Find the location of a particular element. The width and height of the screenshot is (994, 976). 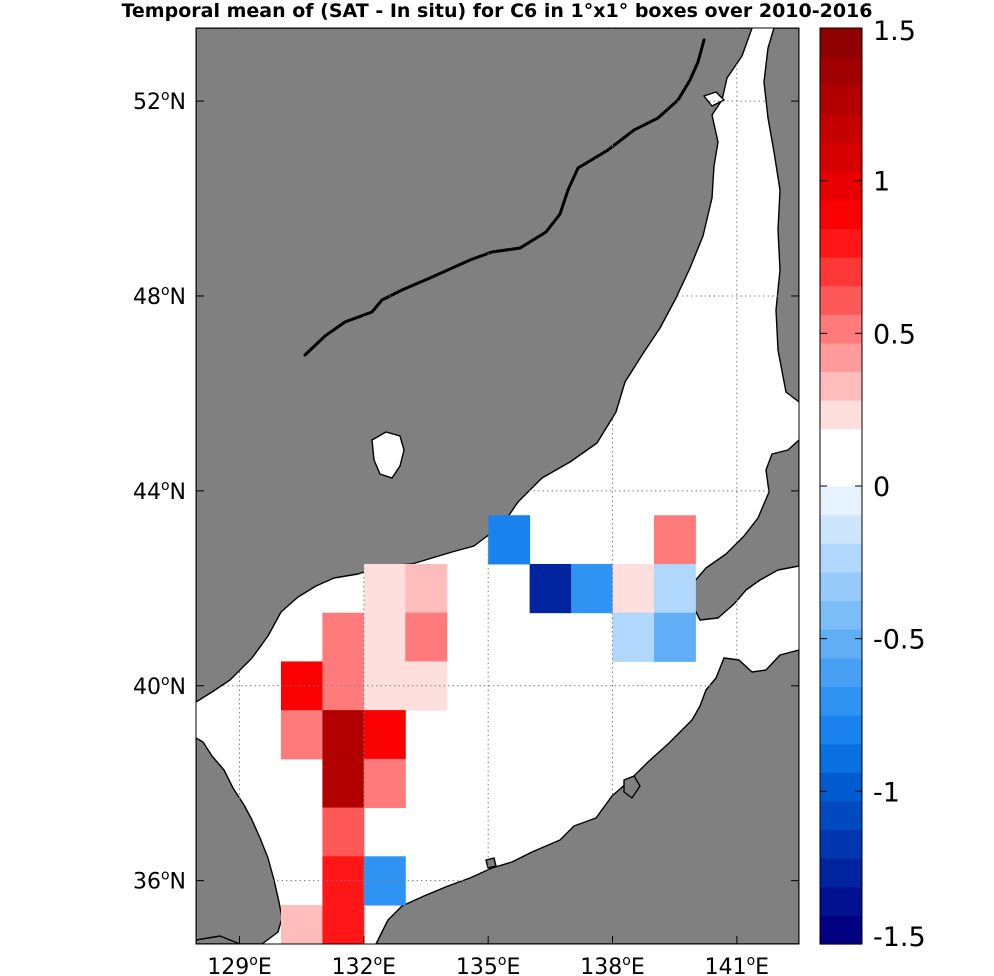

lon-tick-label: 135oE is located at coordinates (488, 964).